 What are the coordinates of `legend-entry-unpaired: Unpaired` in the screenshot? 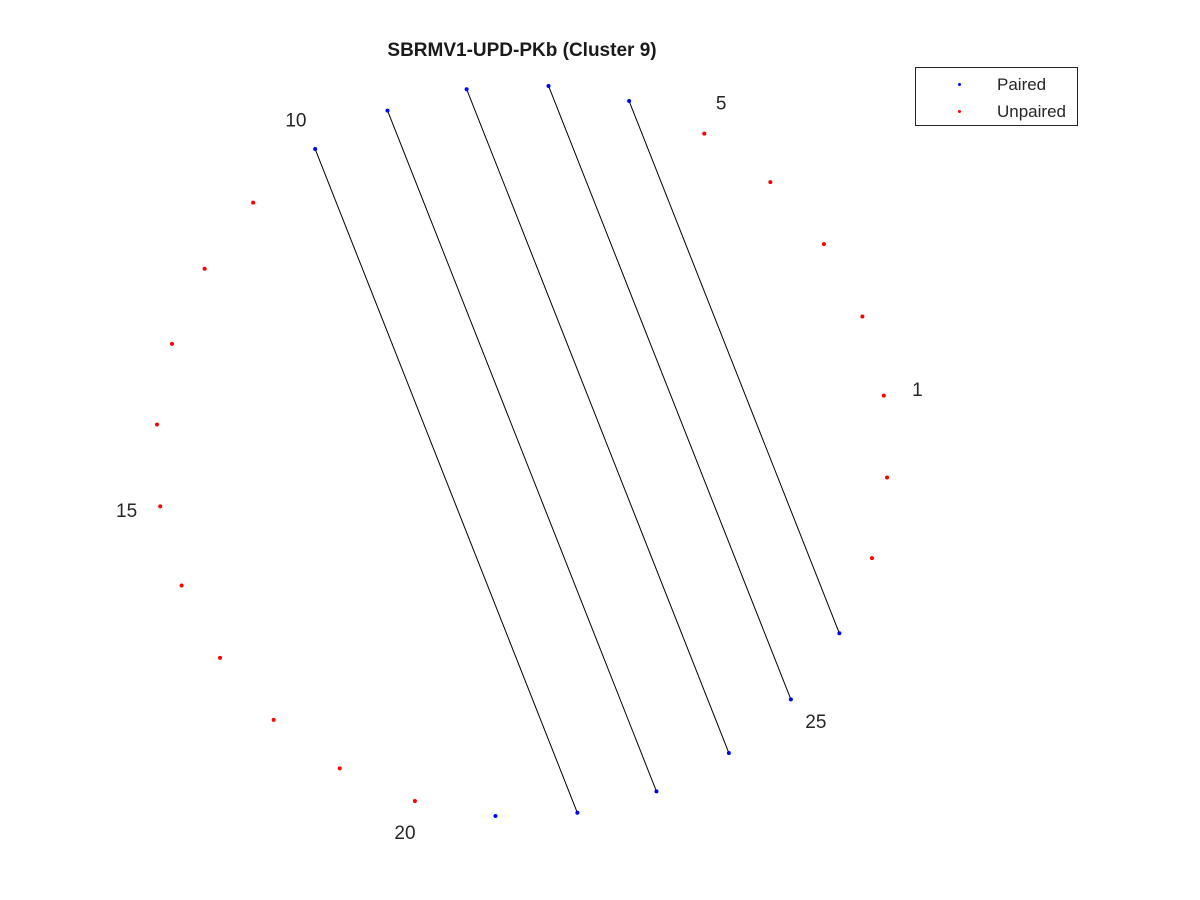 It's located at (996, 112).